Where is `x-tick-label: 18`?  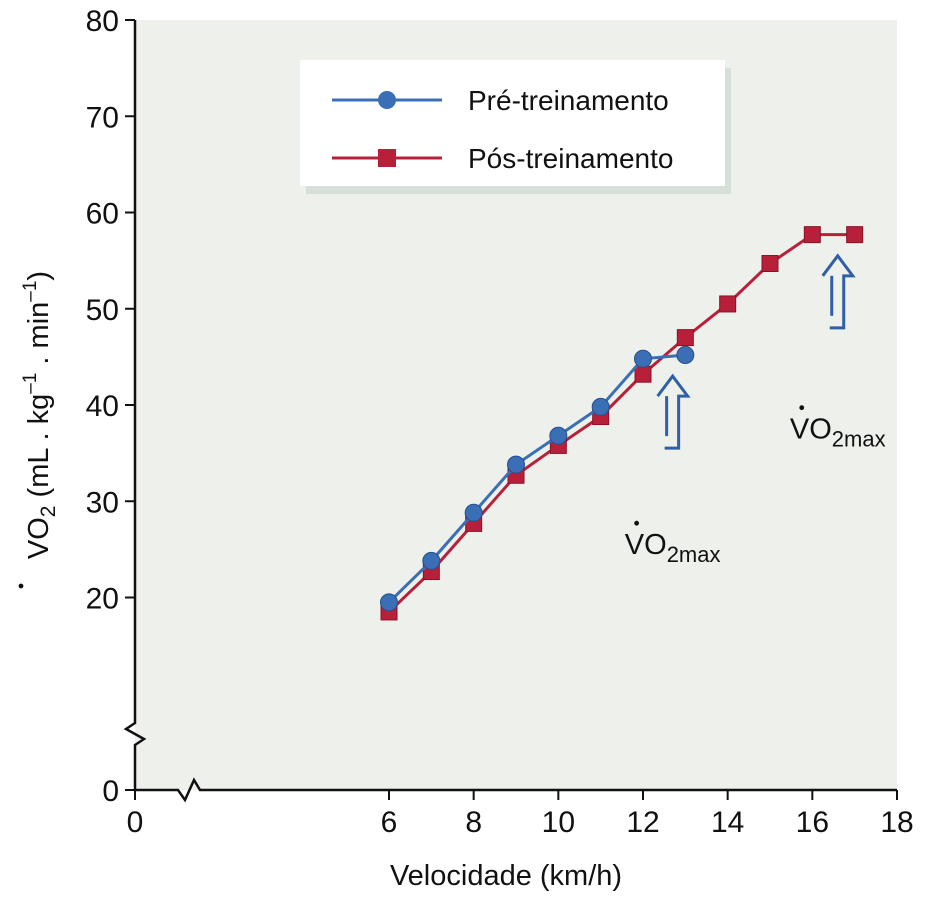 x-tick-label: 18 is located at coordinates (896, 822).